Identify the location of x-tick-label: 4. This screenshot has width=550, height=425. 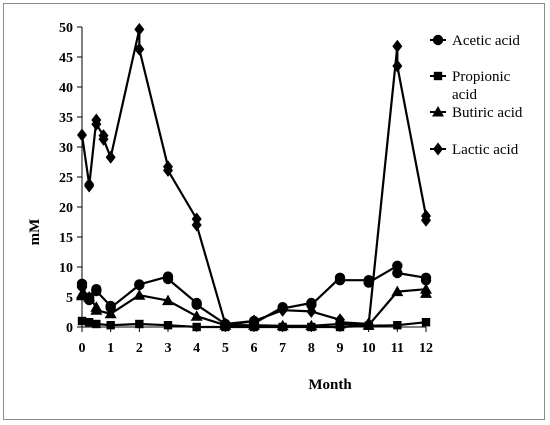
(196, 348).